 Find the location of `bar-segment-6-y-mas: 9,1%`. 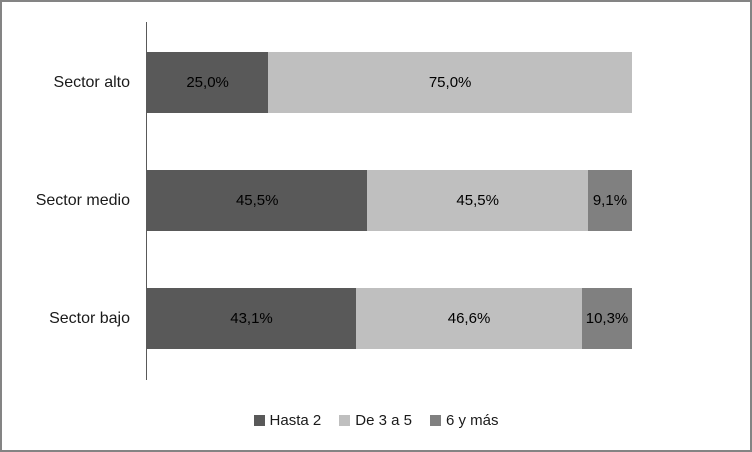

bar-segment-6-y-mas: 9,1% is located at coordinates (609, 200).